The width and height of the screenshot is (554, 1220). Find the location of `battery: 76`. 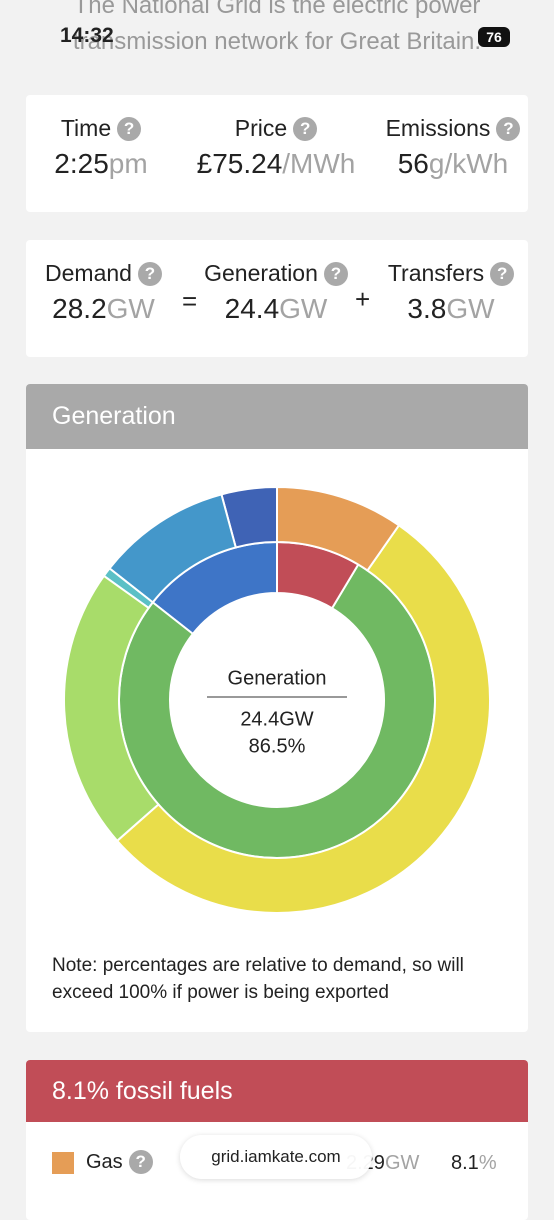

battery: 76 is located at coordinates (494, 37).